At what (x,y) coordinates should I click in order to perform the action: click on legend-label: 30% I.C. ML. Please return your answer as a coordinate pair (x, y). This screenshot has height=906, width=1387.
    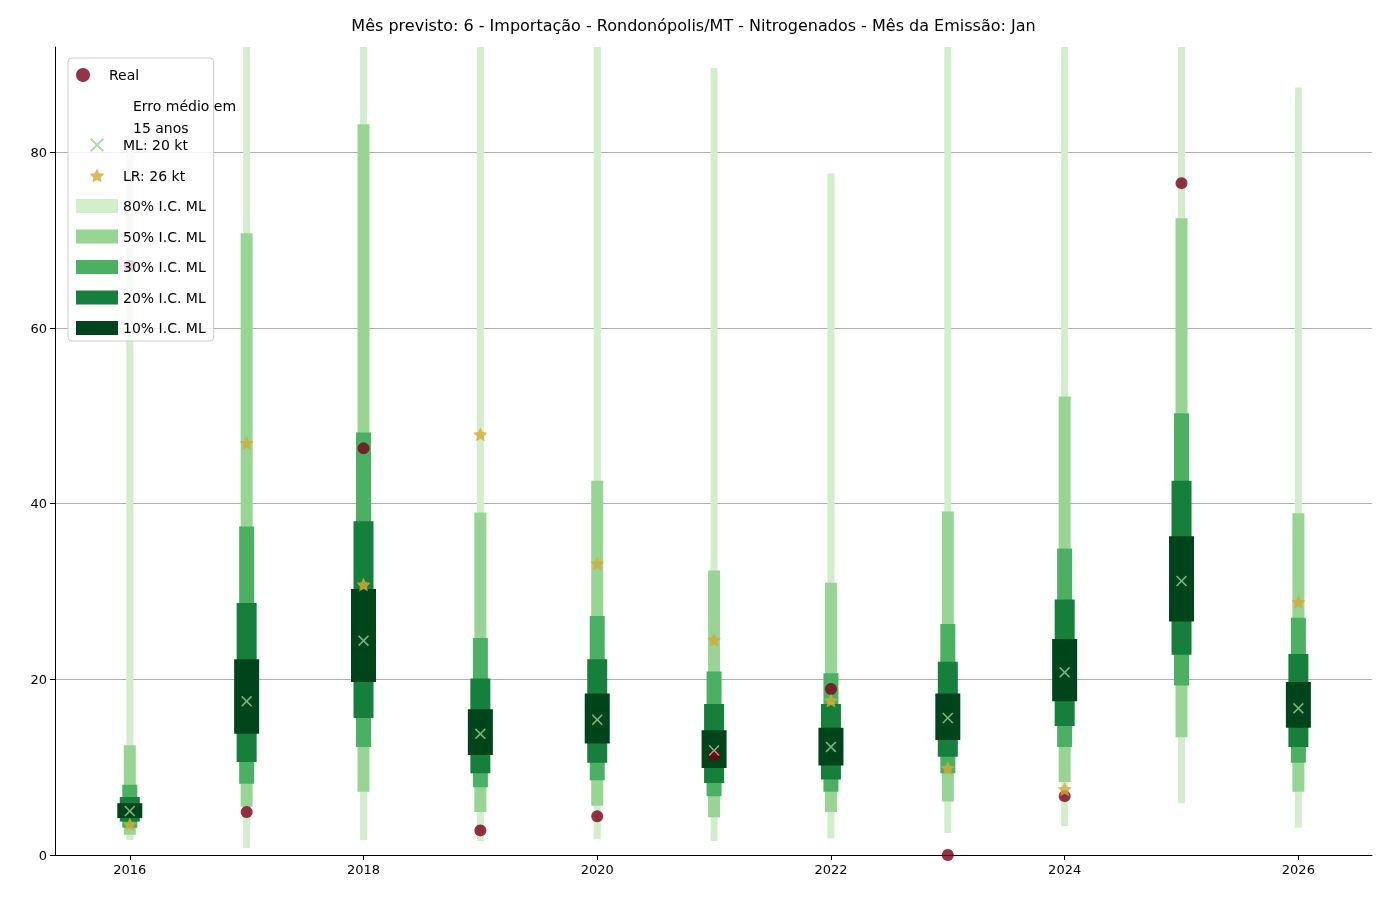
    Looking at the image, I should click on (164, 267).